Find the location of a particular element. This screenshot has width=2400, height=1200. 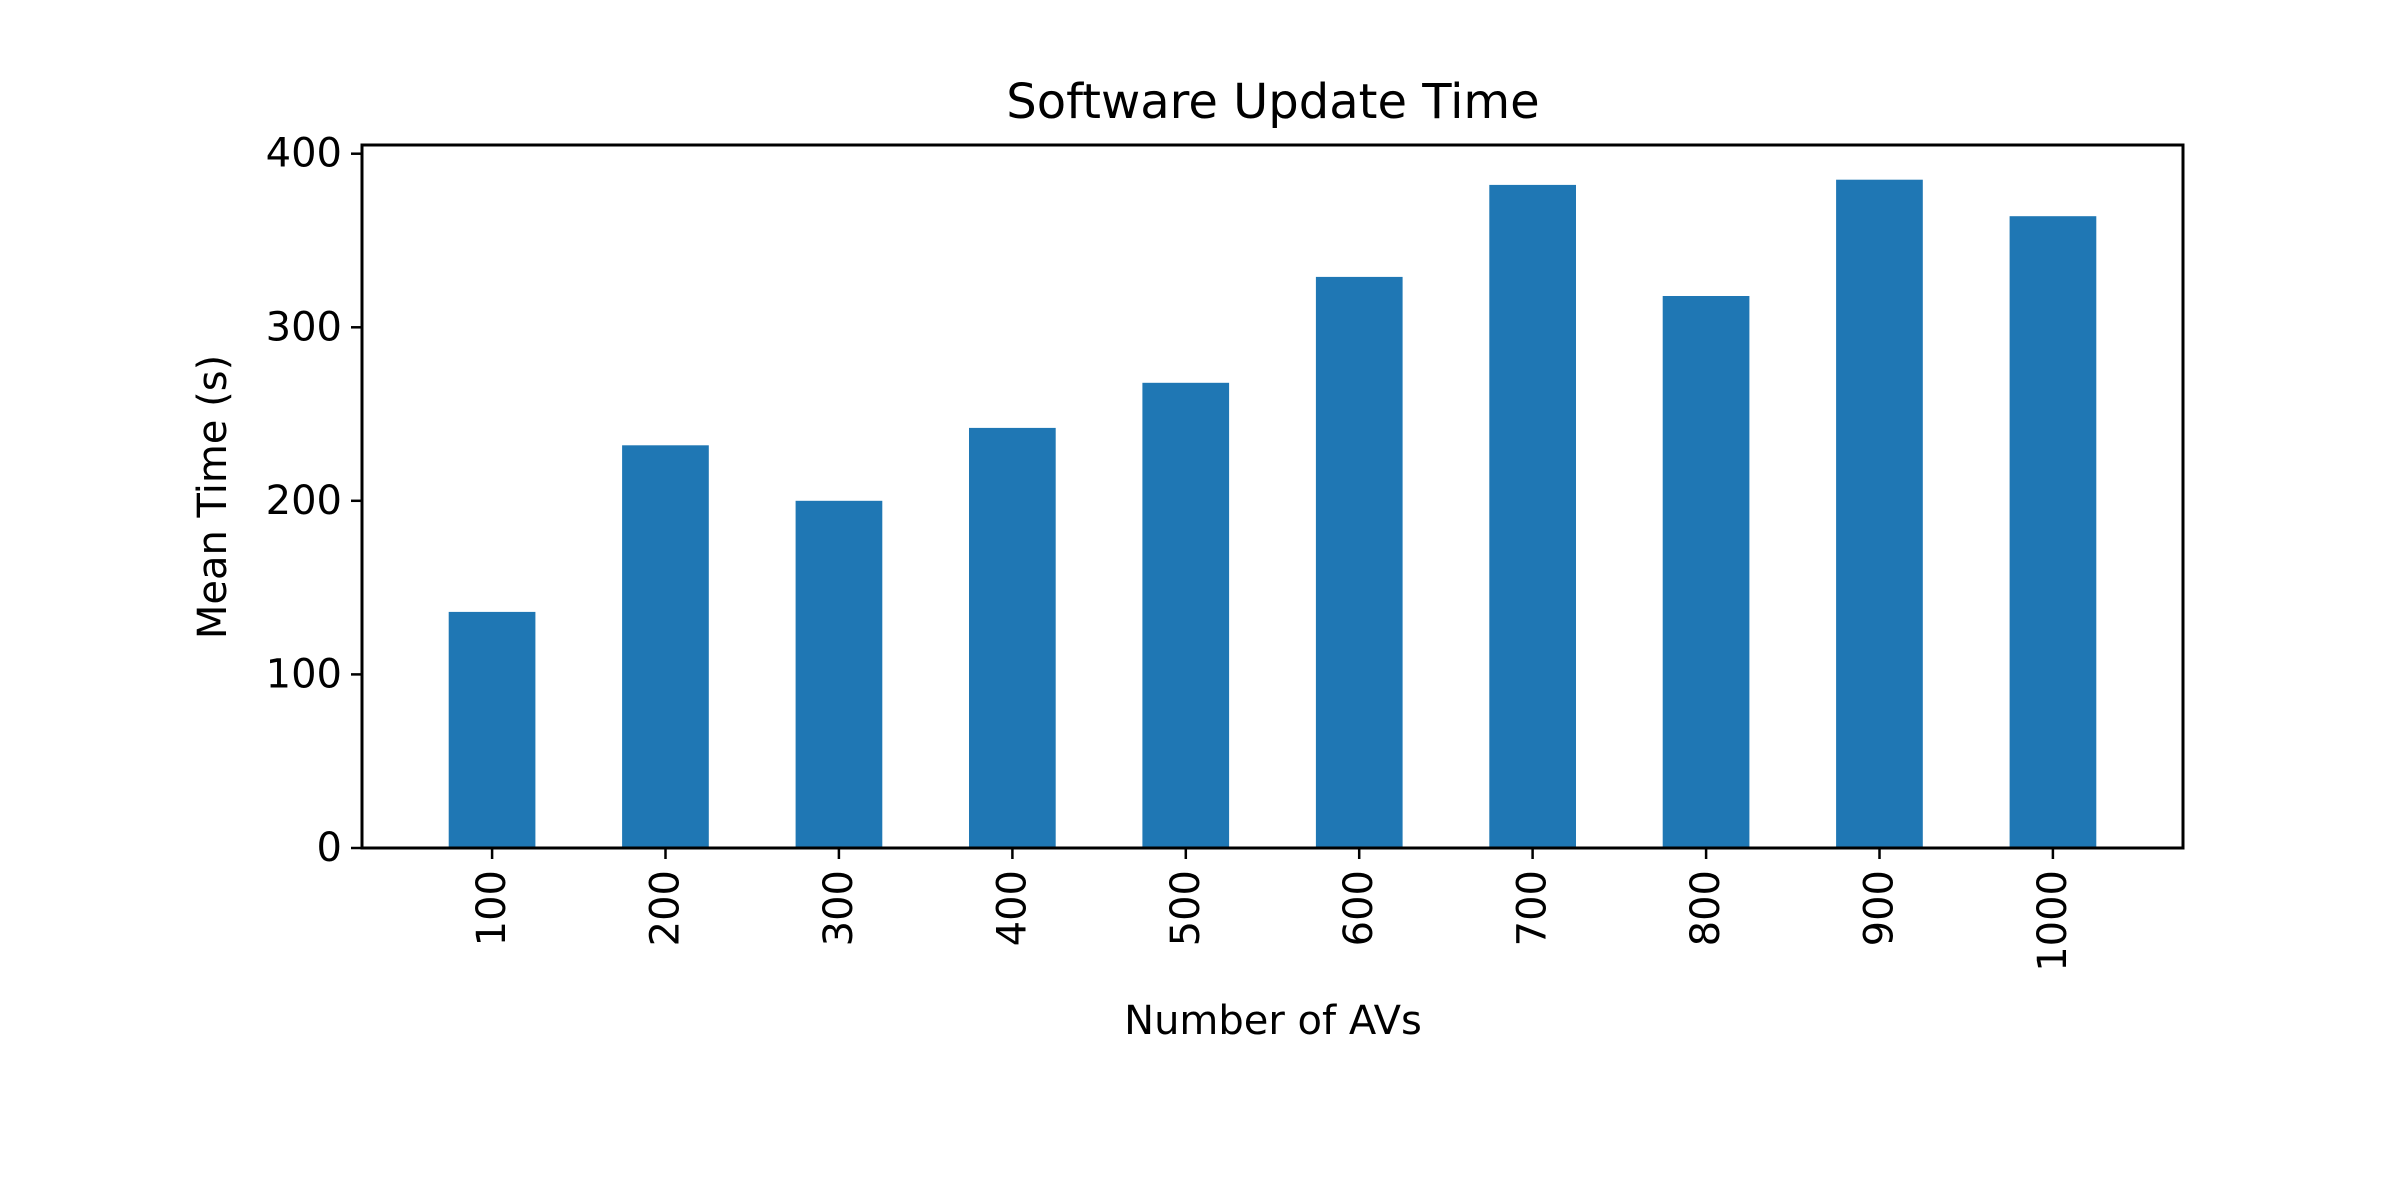

x-tick-label-500: 500 is located at coordinates (1186, 908).